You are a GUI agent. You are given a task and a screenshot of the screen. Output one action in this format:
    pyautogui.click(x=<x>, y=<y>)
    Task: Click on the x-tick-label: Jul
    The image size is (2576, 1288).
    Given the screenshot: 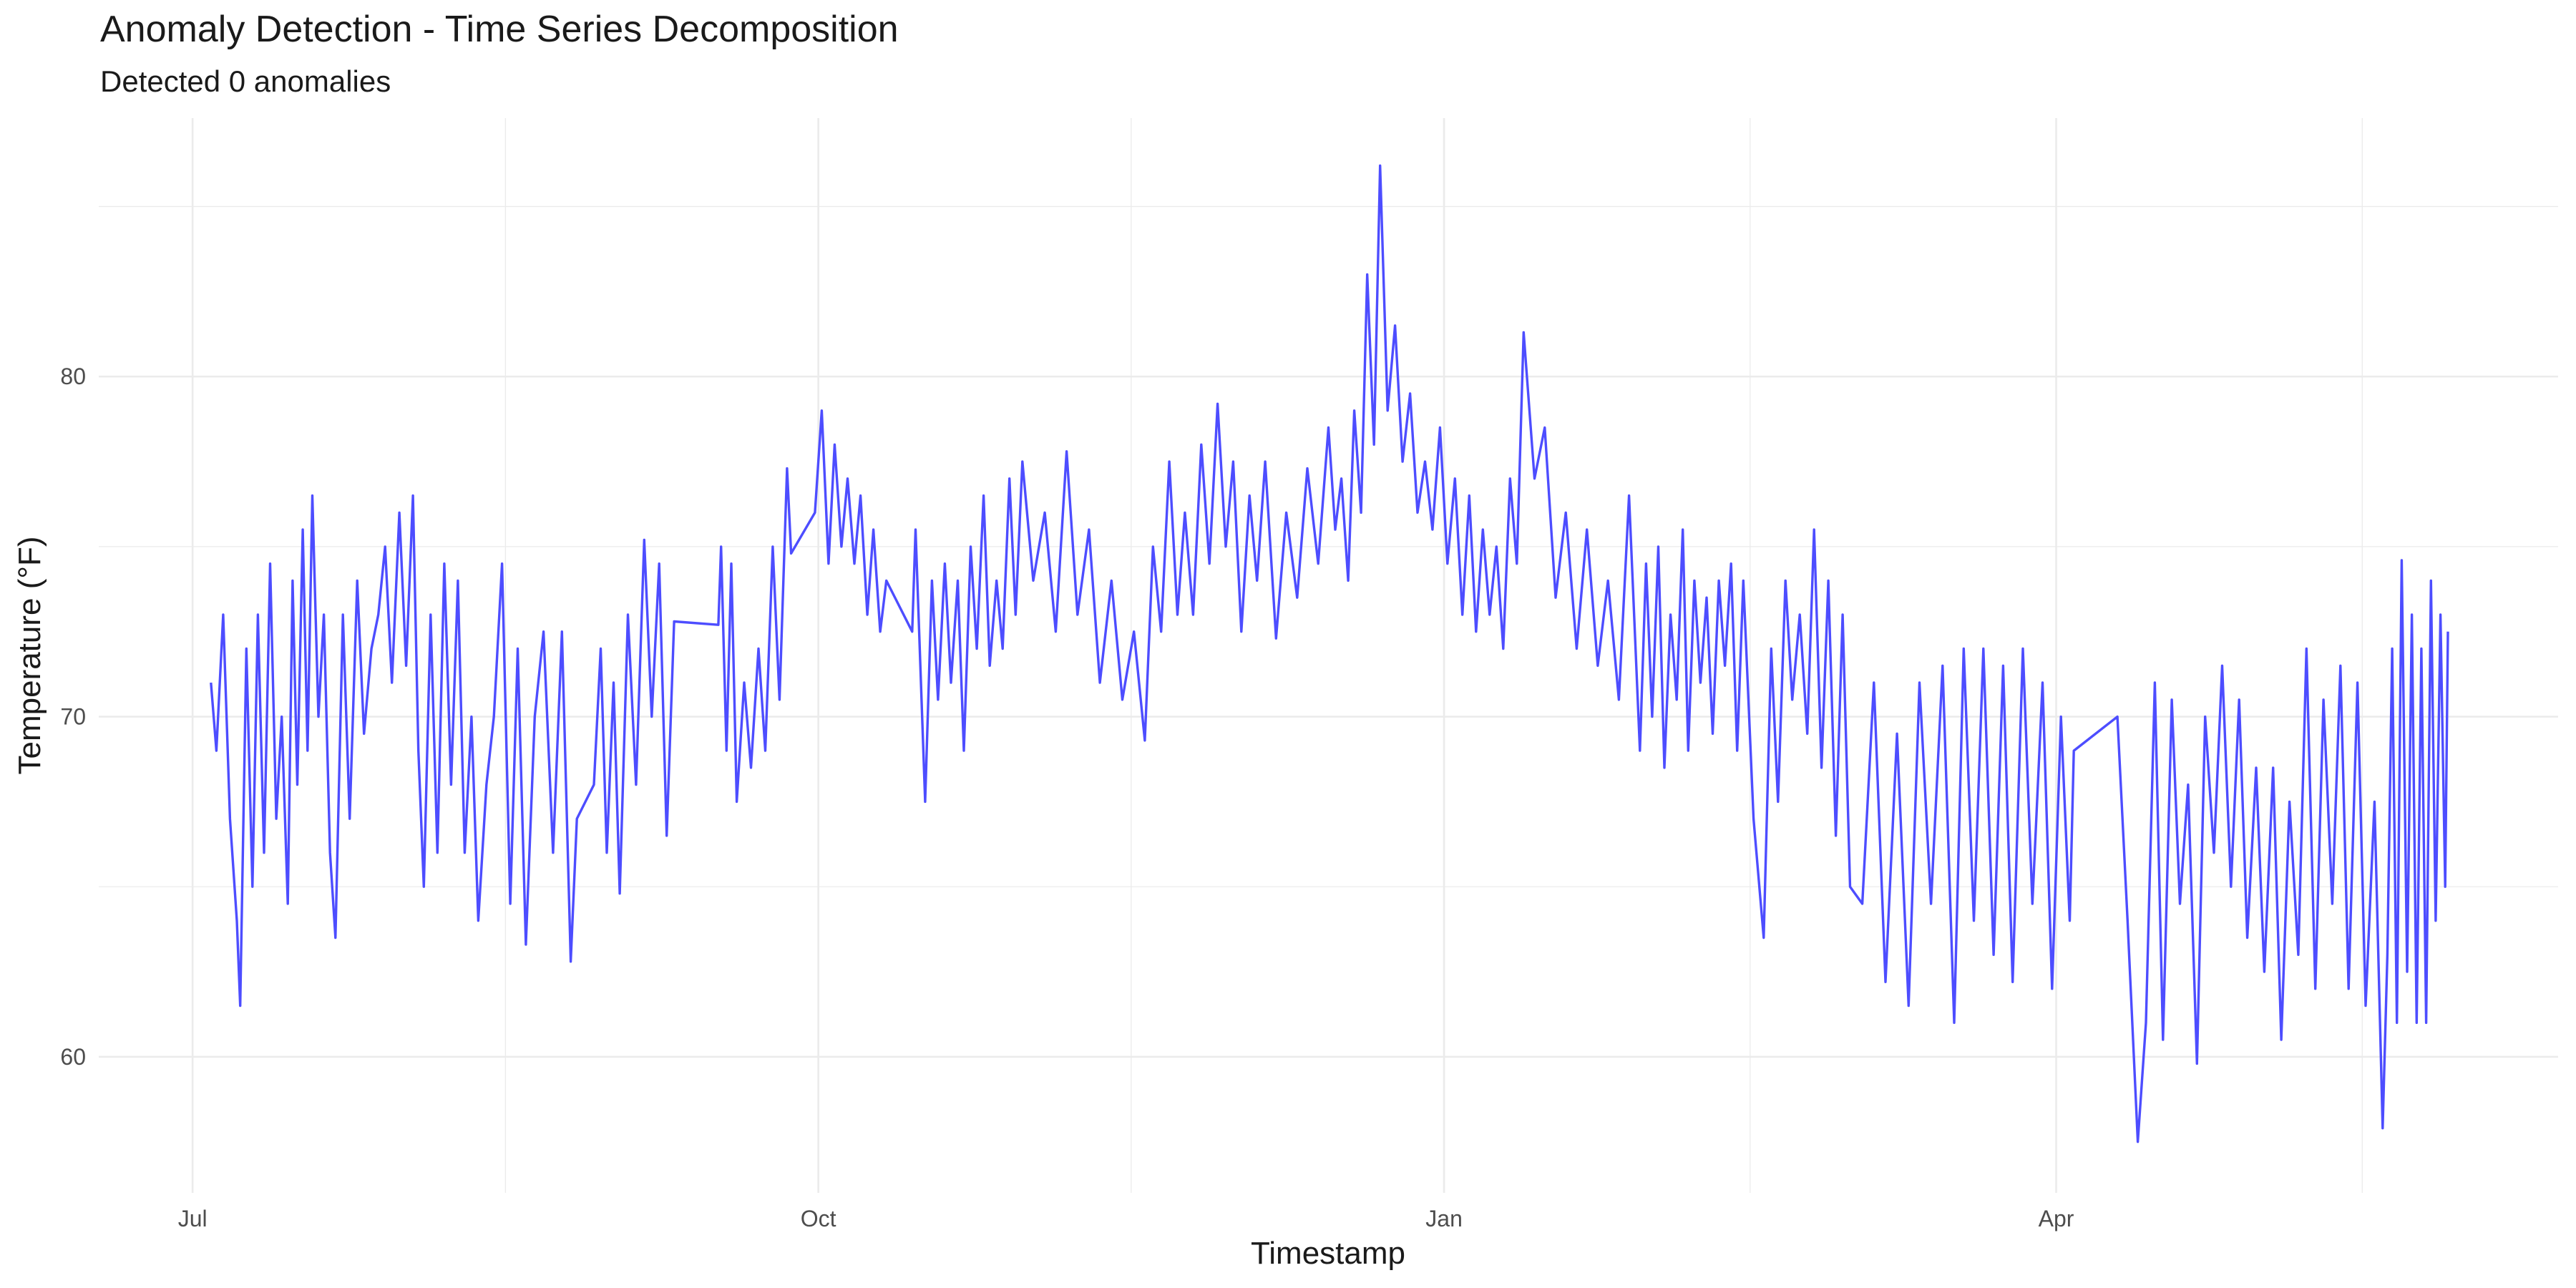 What is the action you would take?
    pyautogui.click(x=193, y=1218)
    